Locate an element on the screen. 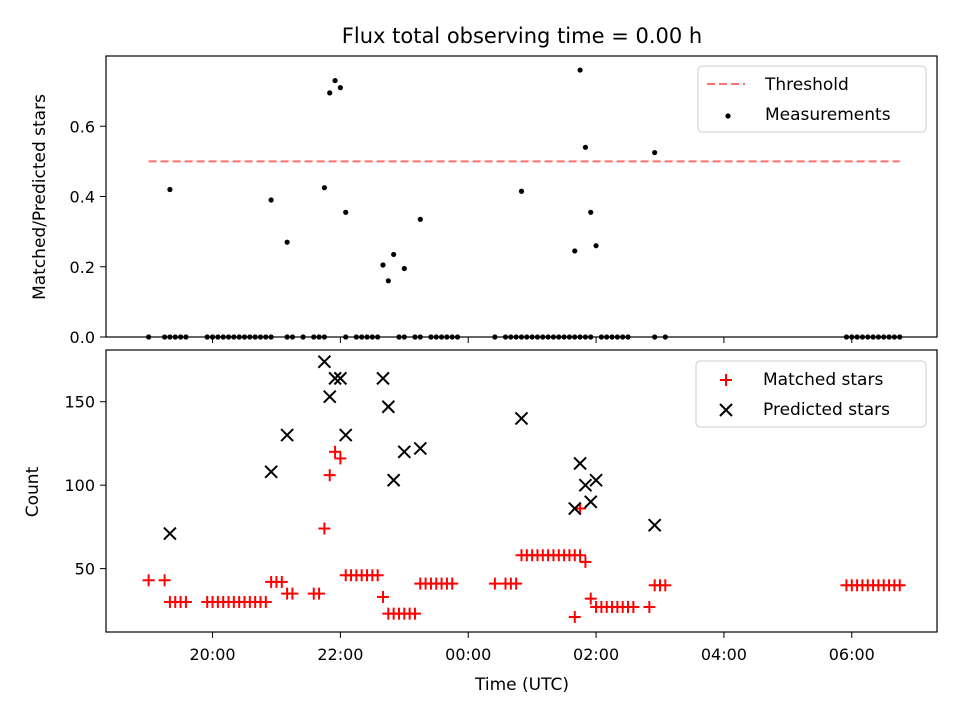 The width and height of the screenshot is (960, 720). legend-predicted-label: Predicted stars is located at coordinates (826, 410).